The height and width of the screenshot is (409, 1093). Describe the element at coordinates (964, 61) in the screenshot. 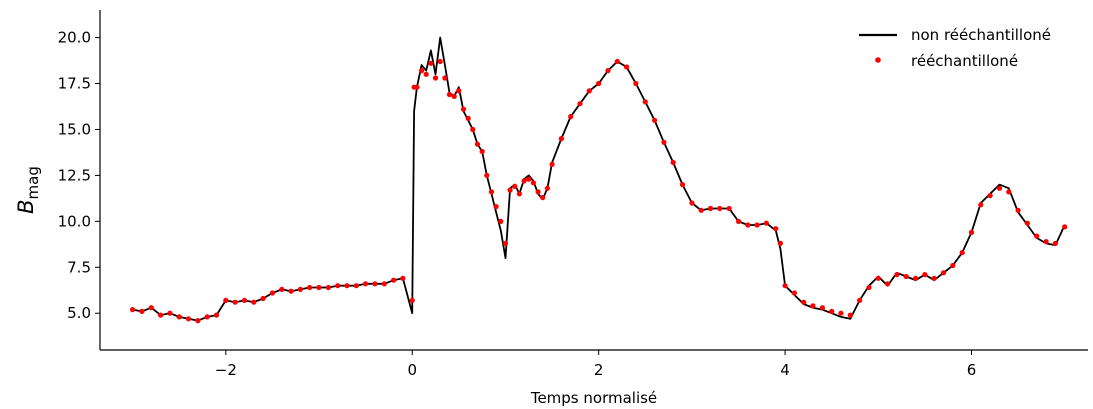

I see `legend-label-resampled: rééchantilloné` at that location.